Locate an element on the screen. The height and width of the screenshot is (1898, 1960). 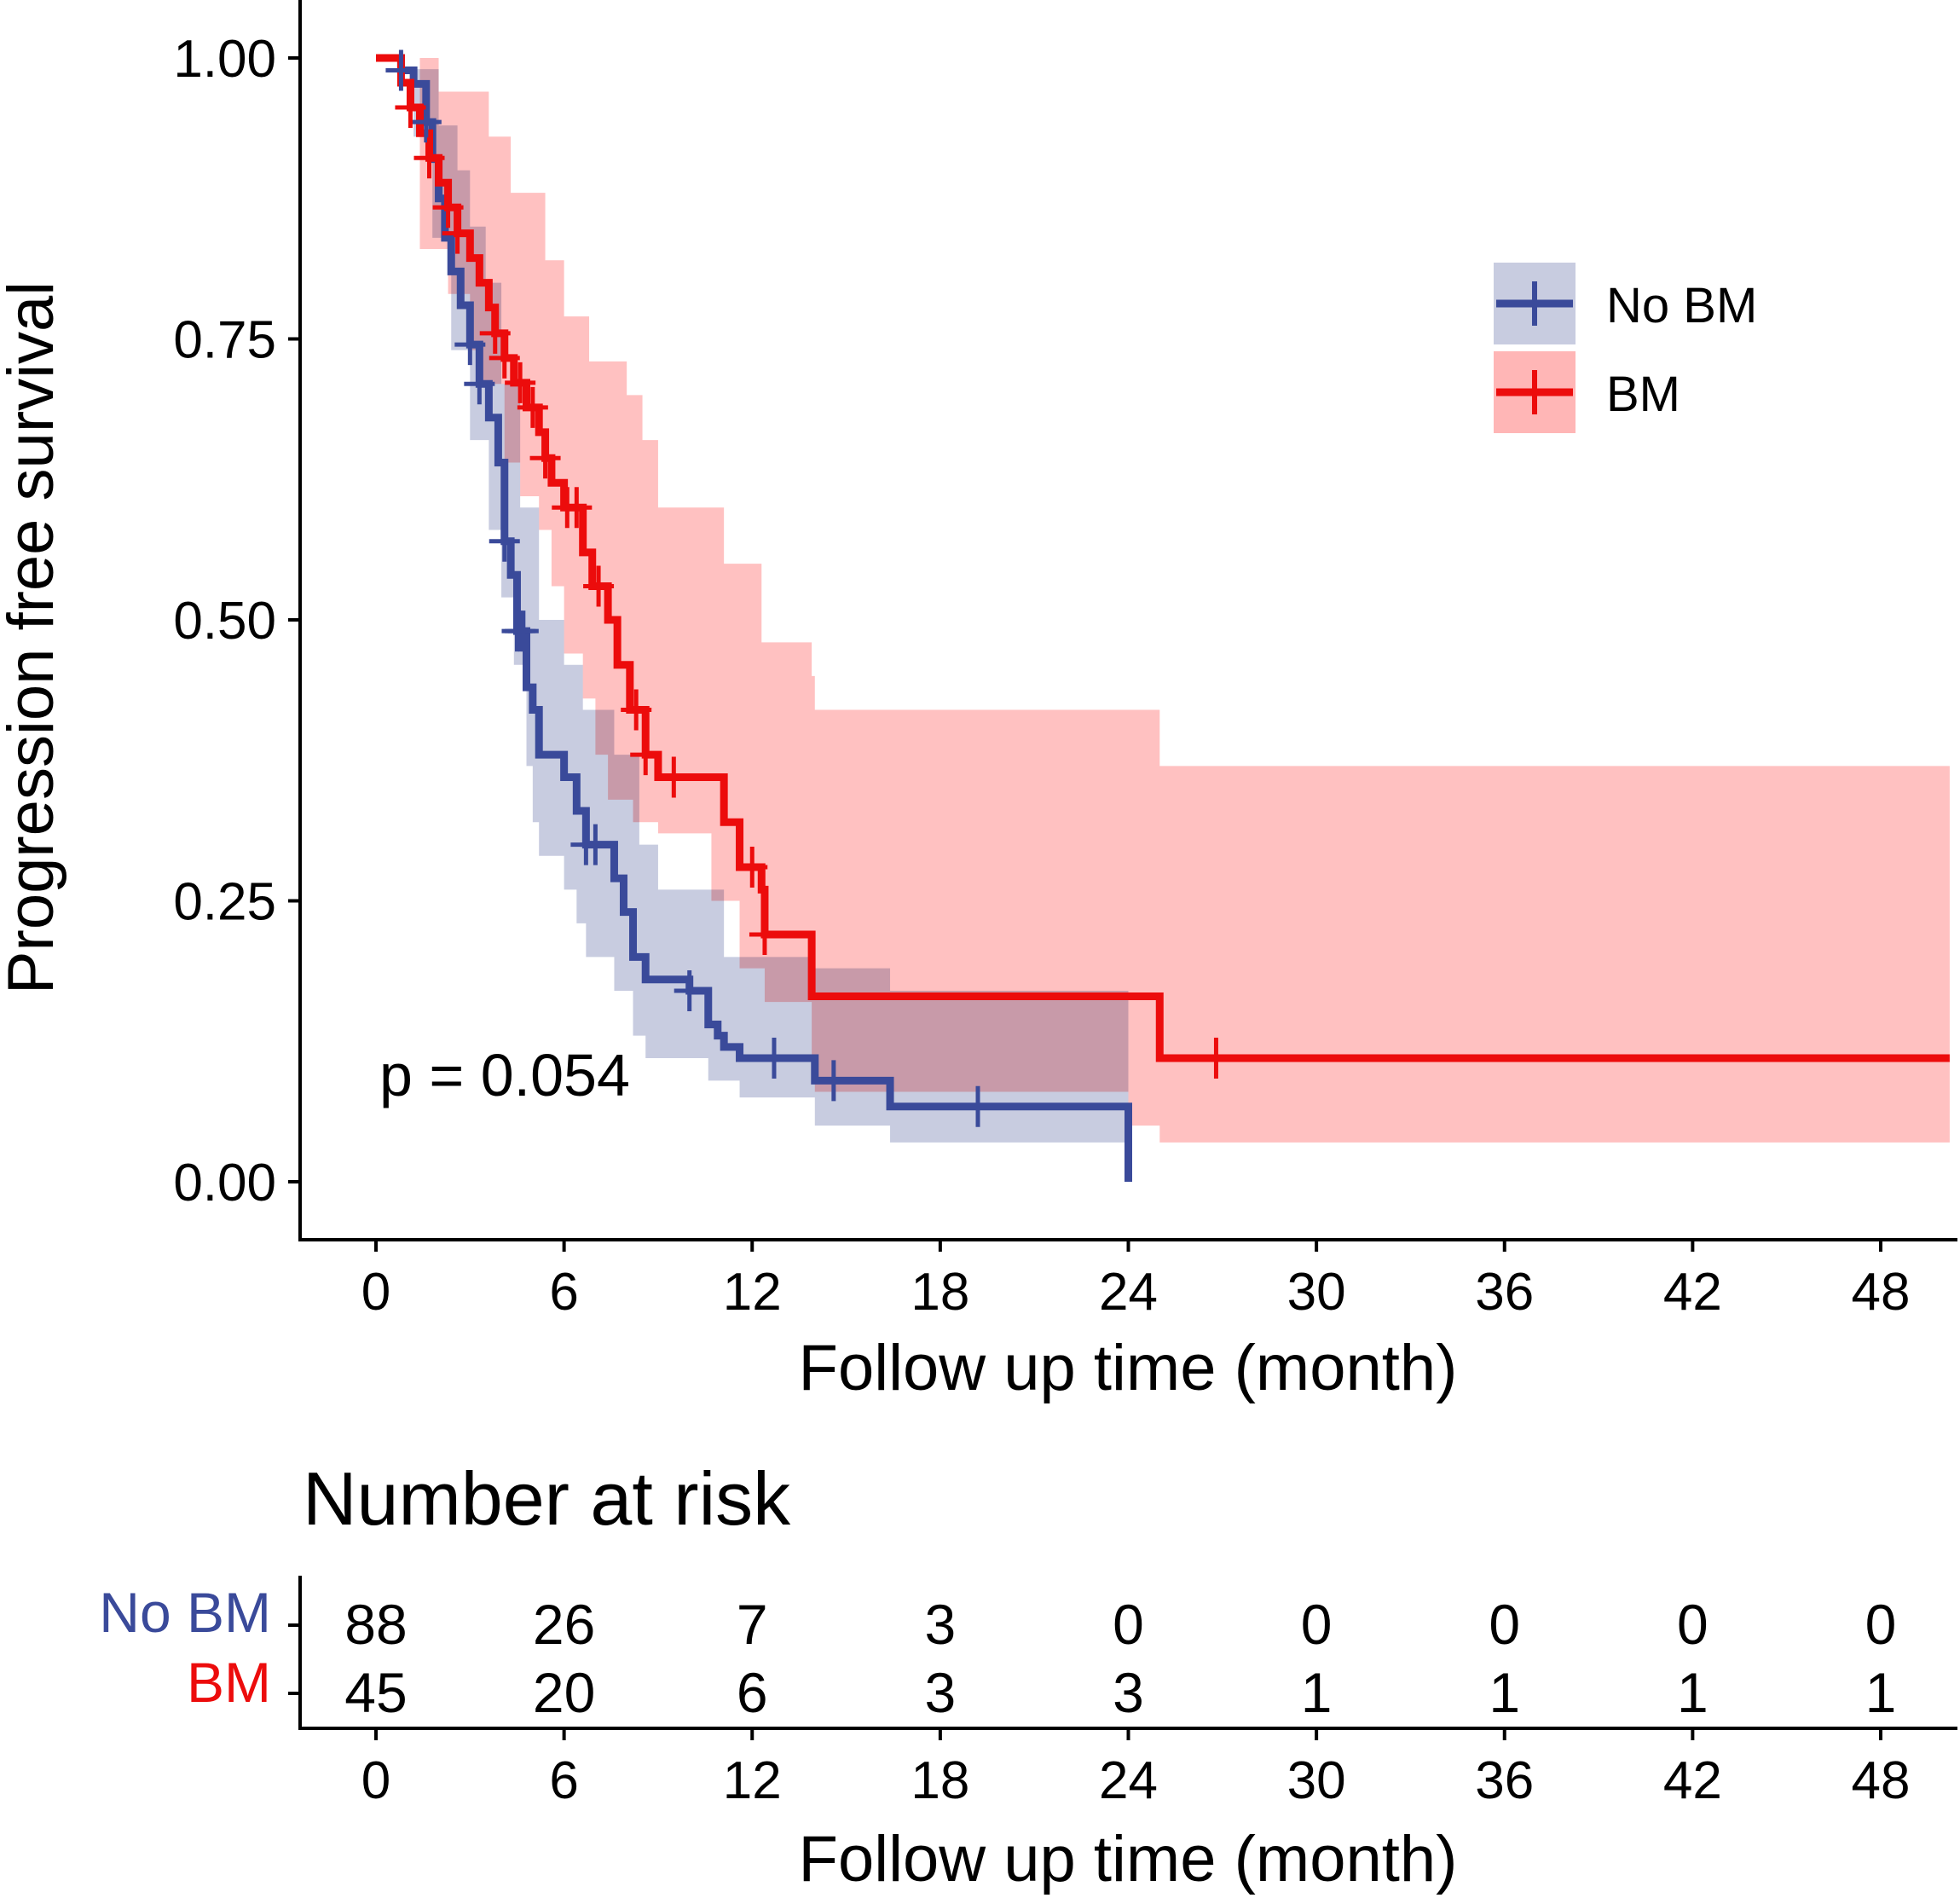
main-x-tick-label: 24 is located at coordinates (1128, 1293).